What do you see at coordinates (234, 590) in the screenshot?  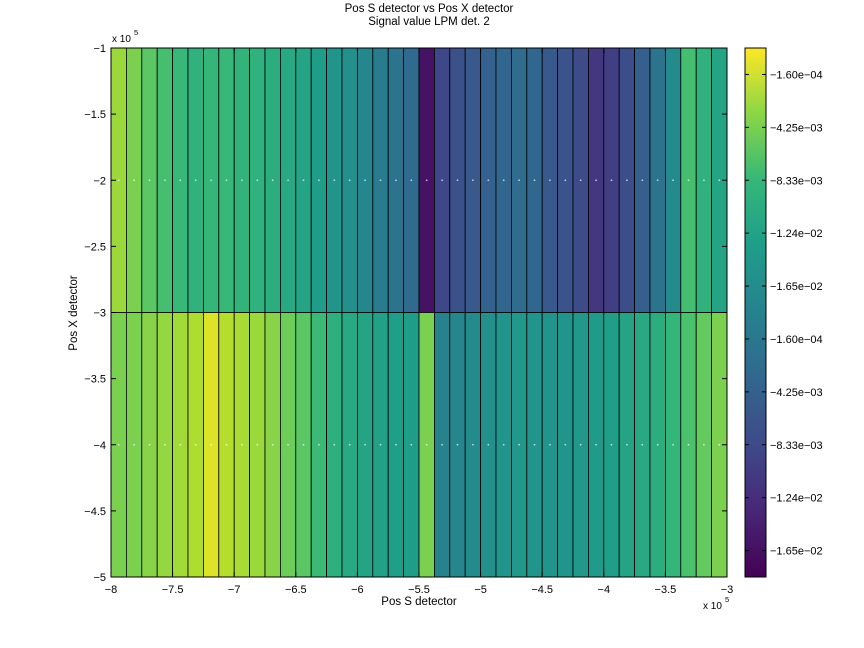 I see `x-tick-label: −7` at bounding box center [234, 590].